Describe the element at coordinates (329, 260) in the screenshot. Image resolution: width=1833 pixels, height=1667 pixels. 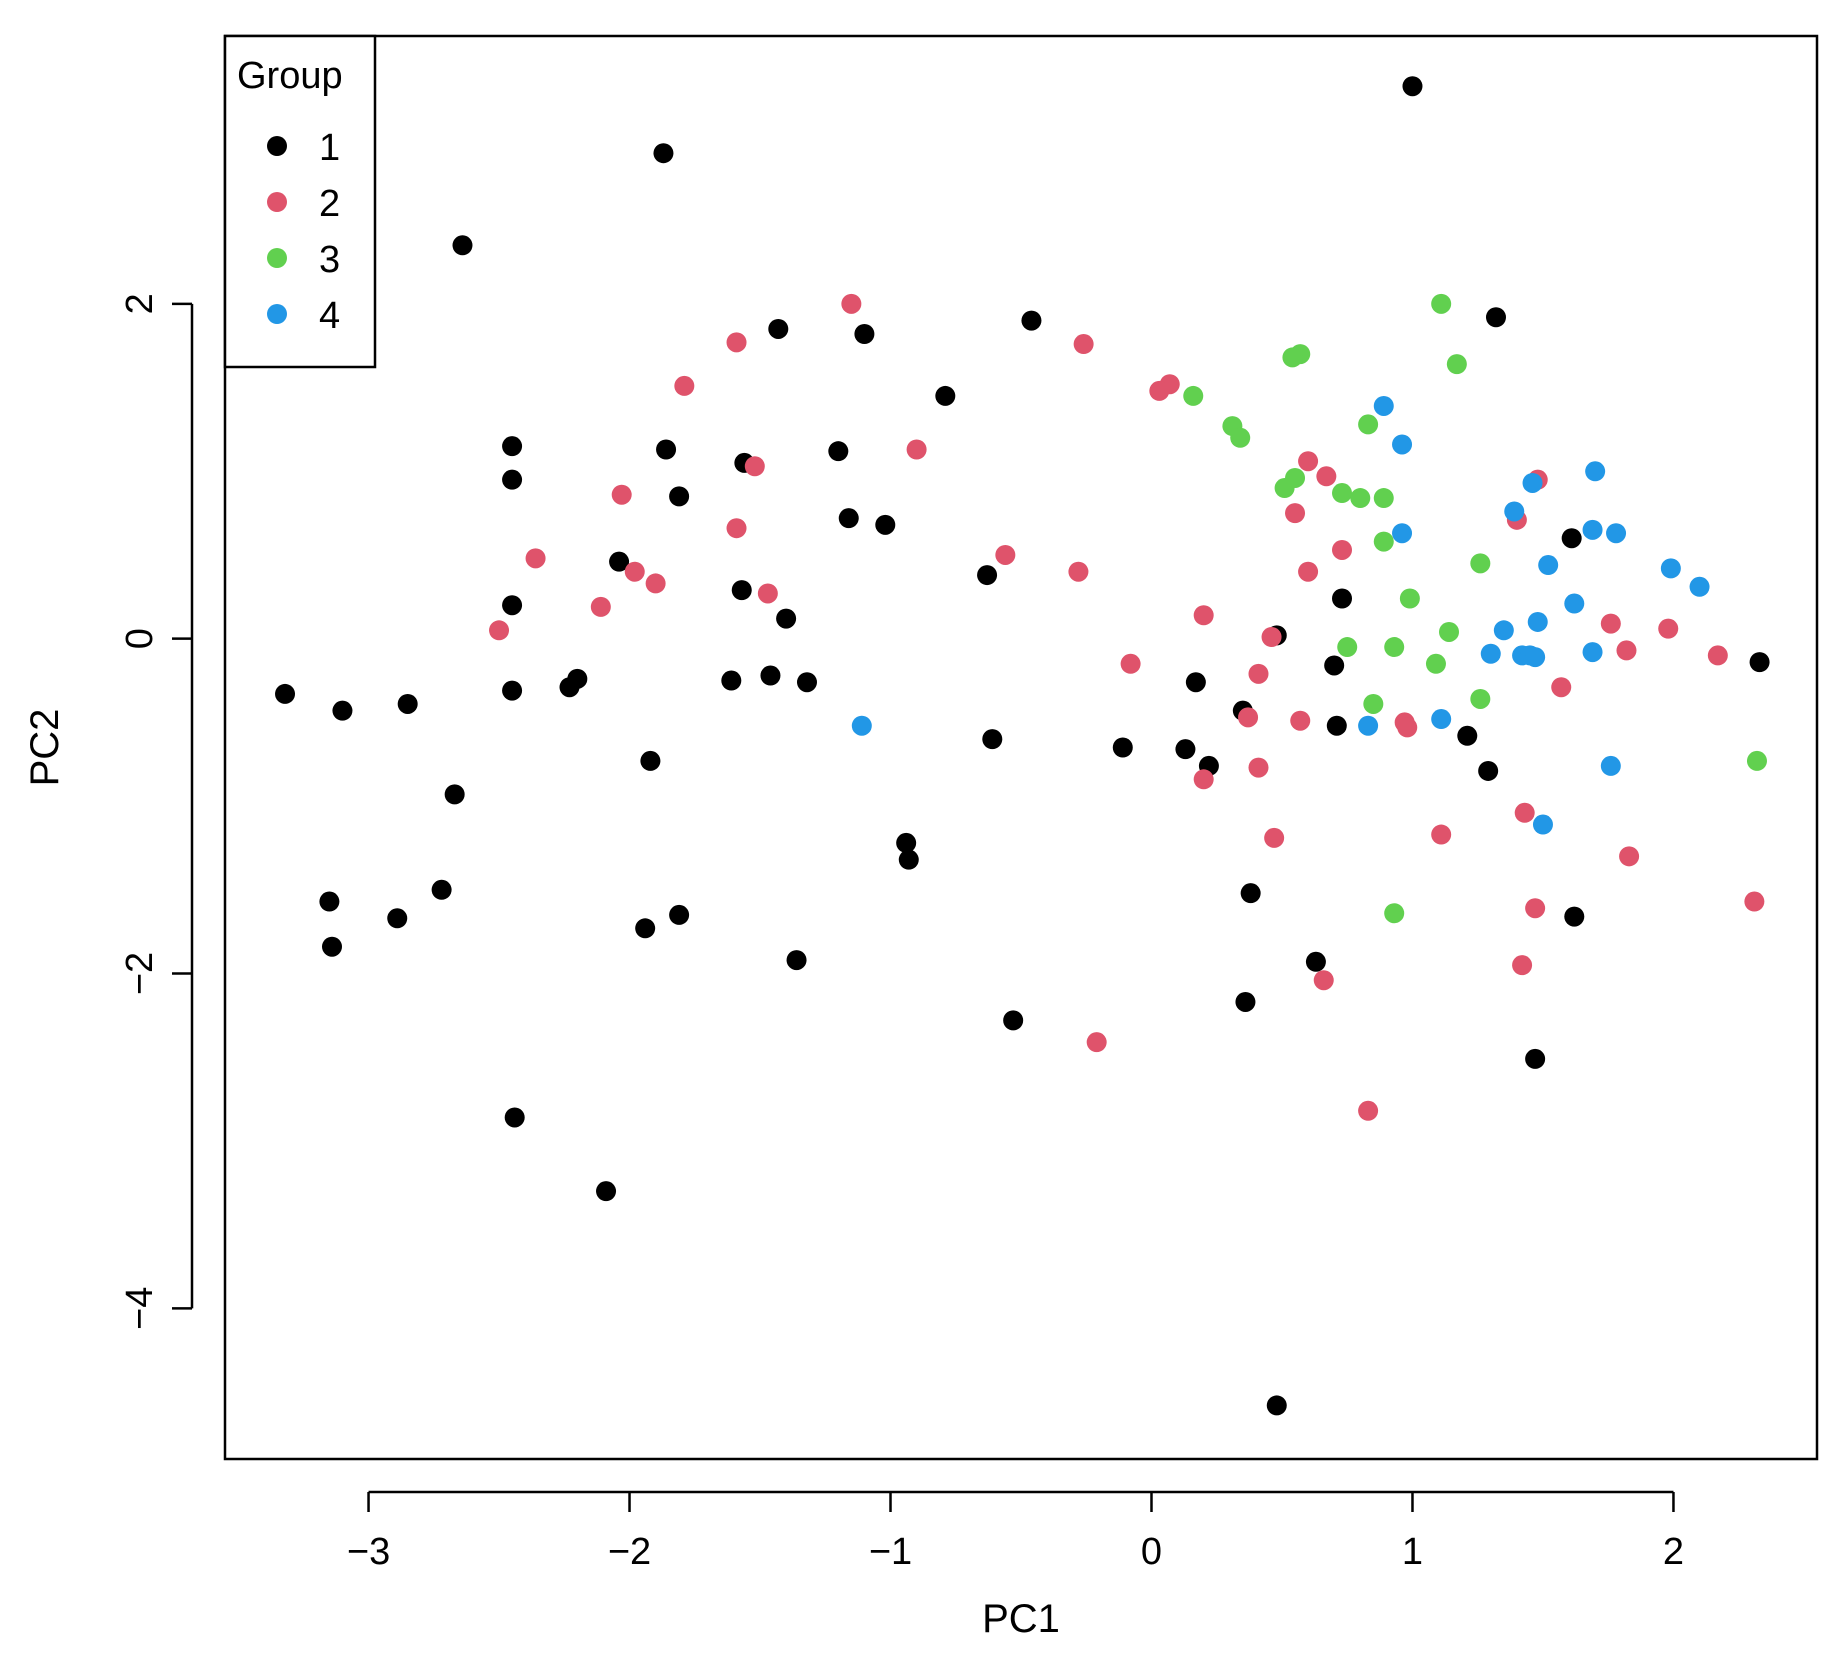
I see `legend-label-group-3: 3` at that location.